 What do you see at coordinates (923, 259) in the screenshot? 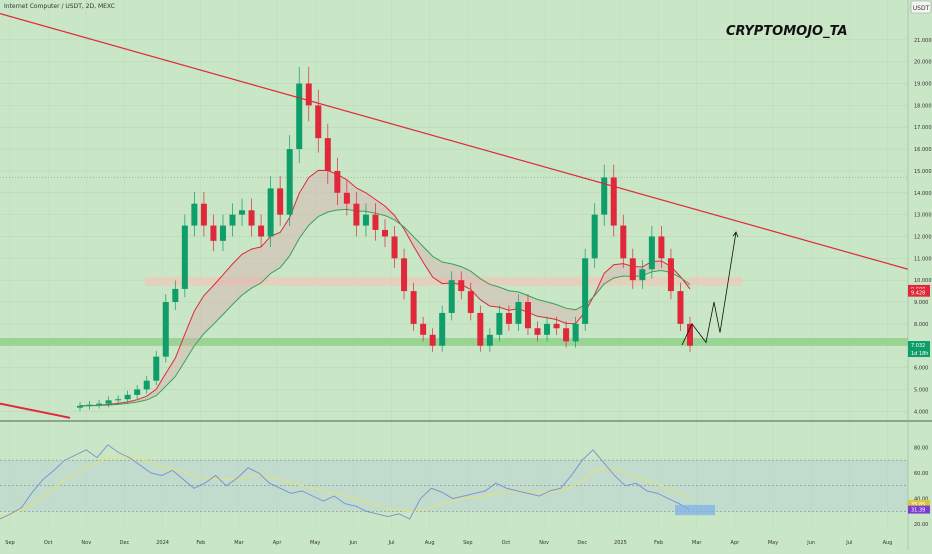
I see `price-tick-label: 11.000` at bounding box center [923, 259].